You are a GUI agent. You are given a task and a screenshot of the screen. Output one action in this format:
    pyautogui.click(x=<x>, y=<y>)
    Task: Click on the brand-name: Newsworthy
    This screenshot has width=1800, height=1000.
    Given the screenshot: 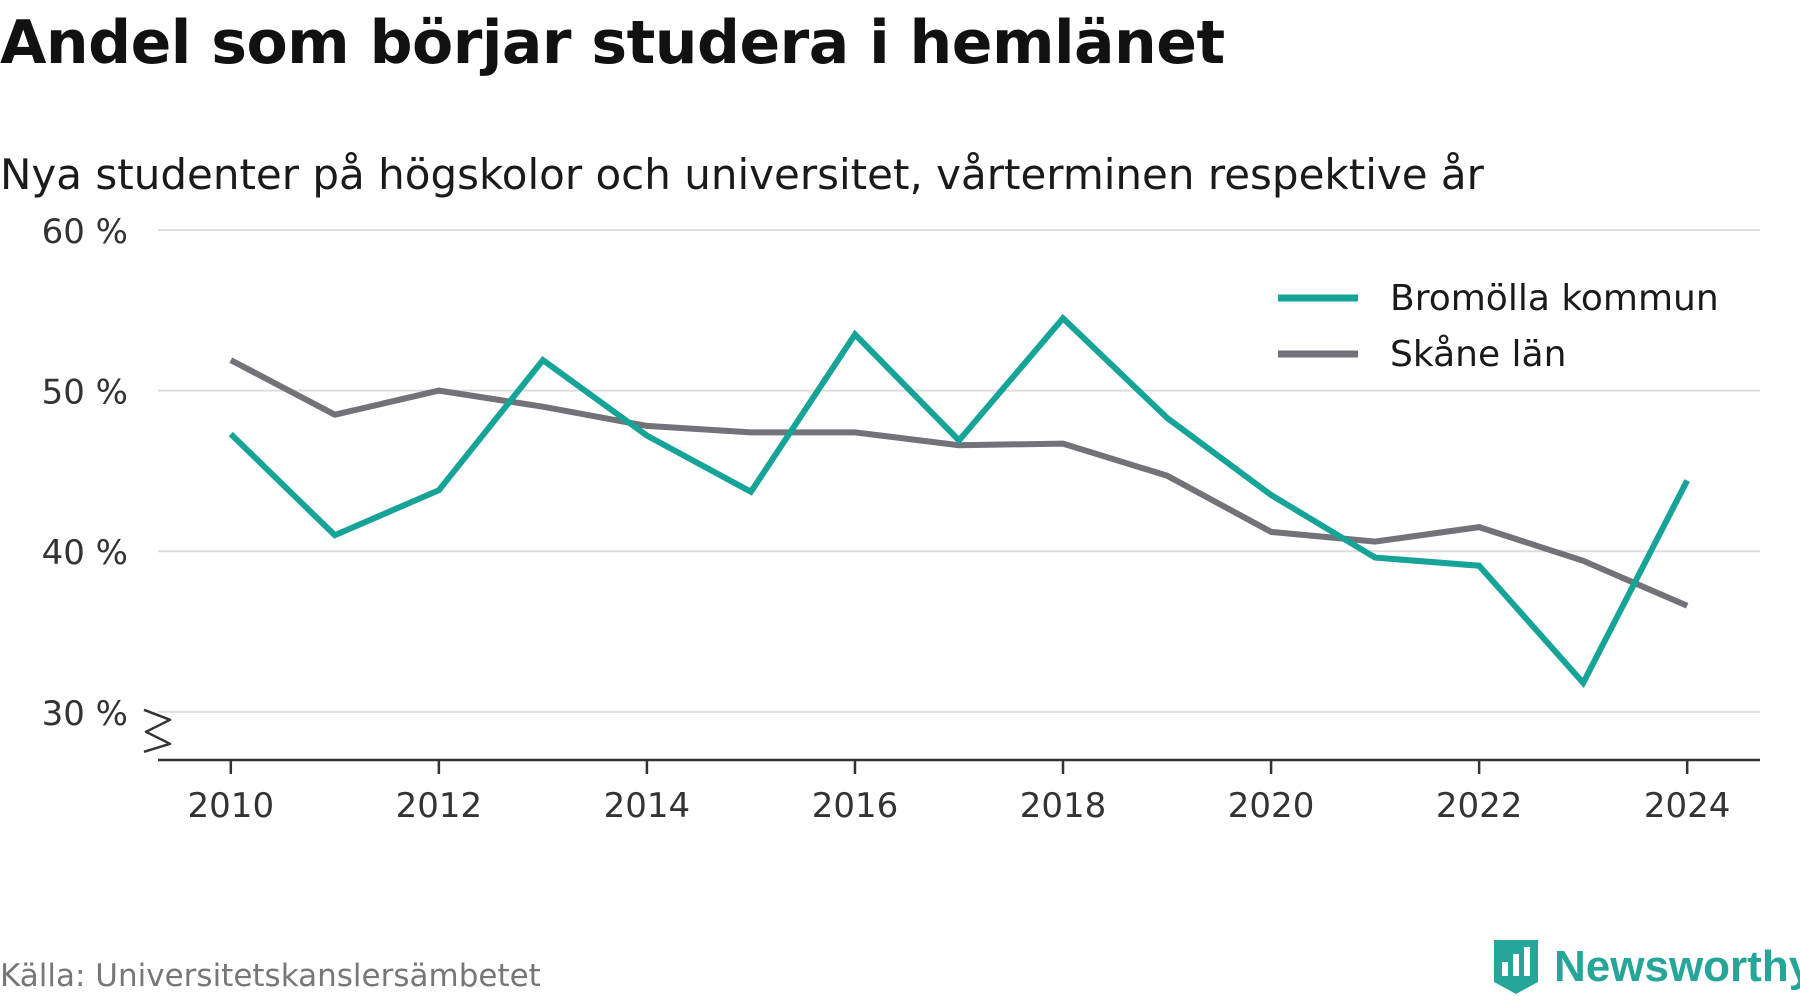 What is the action you would take?
    pyautogui.click(x=1677, y=966)
    